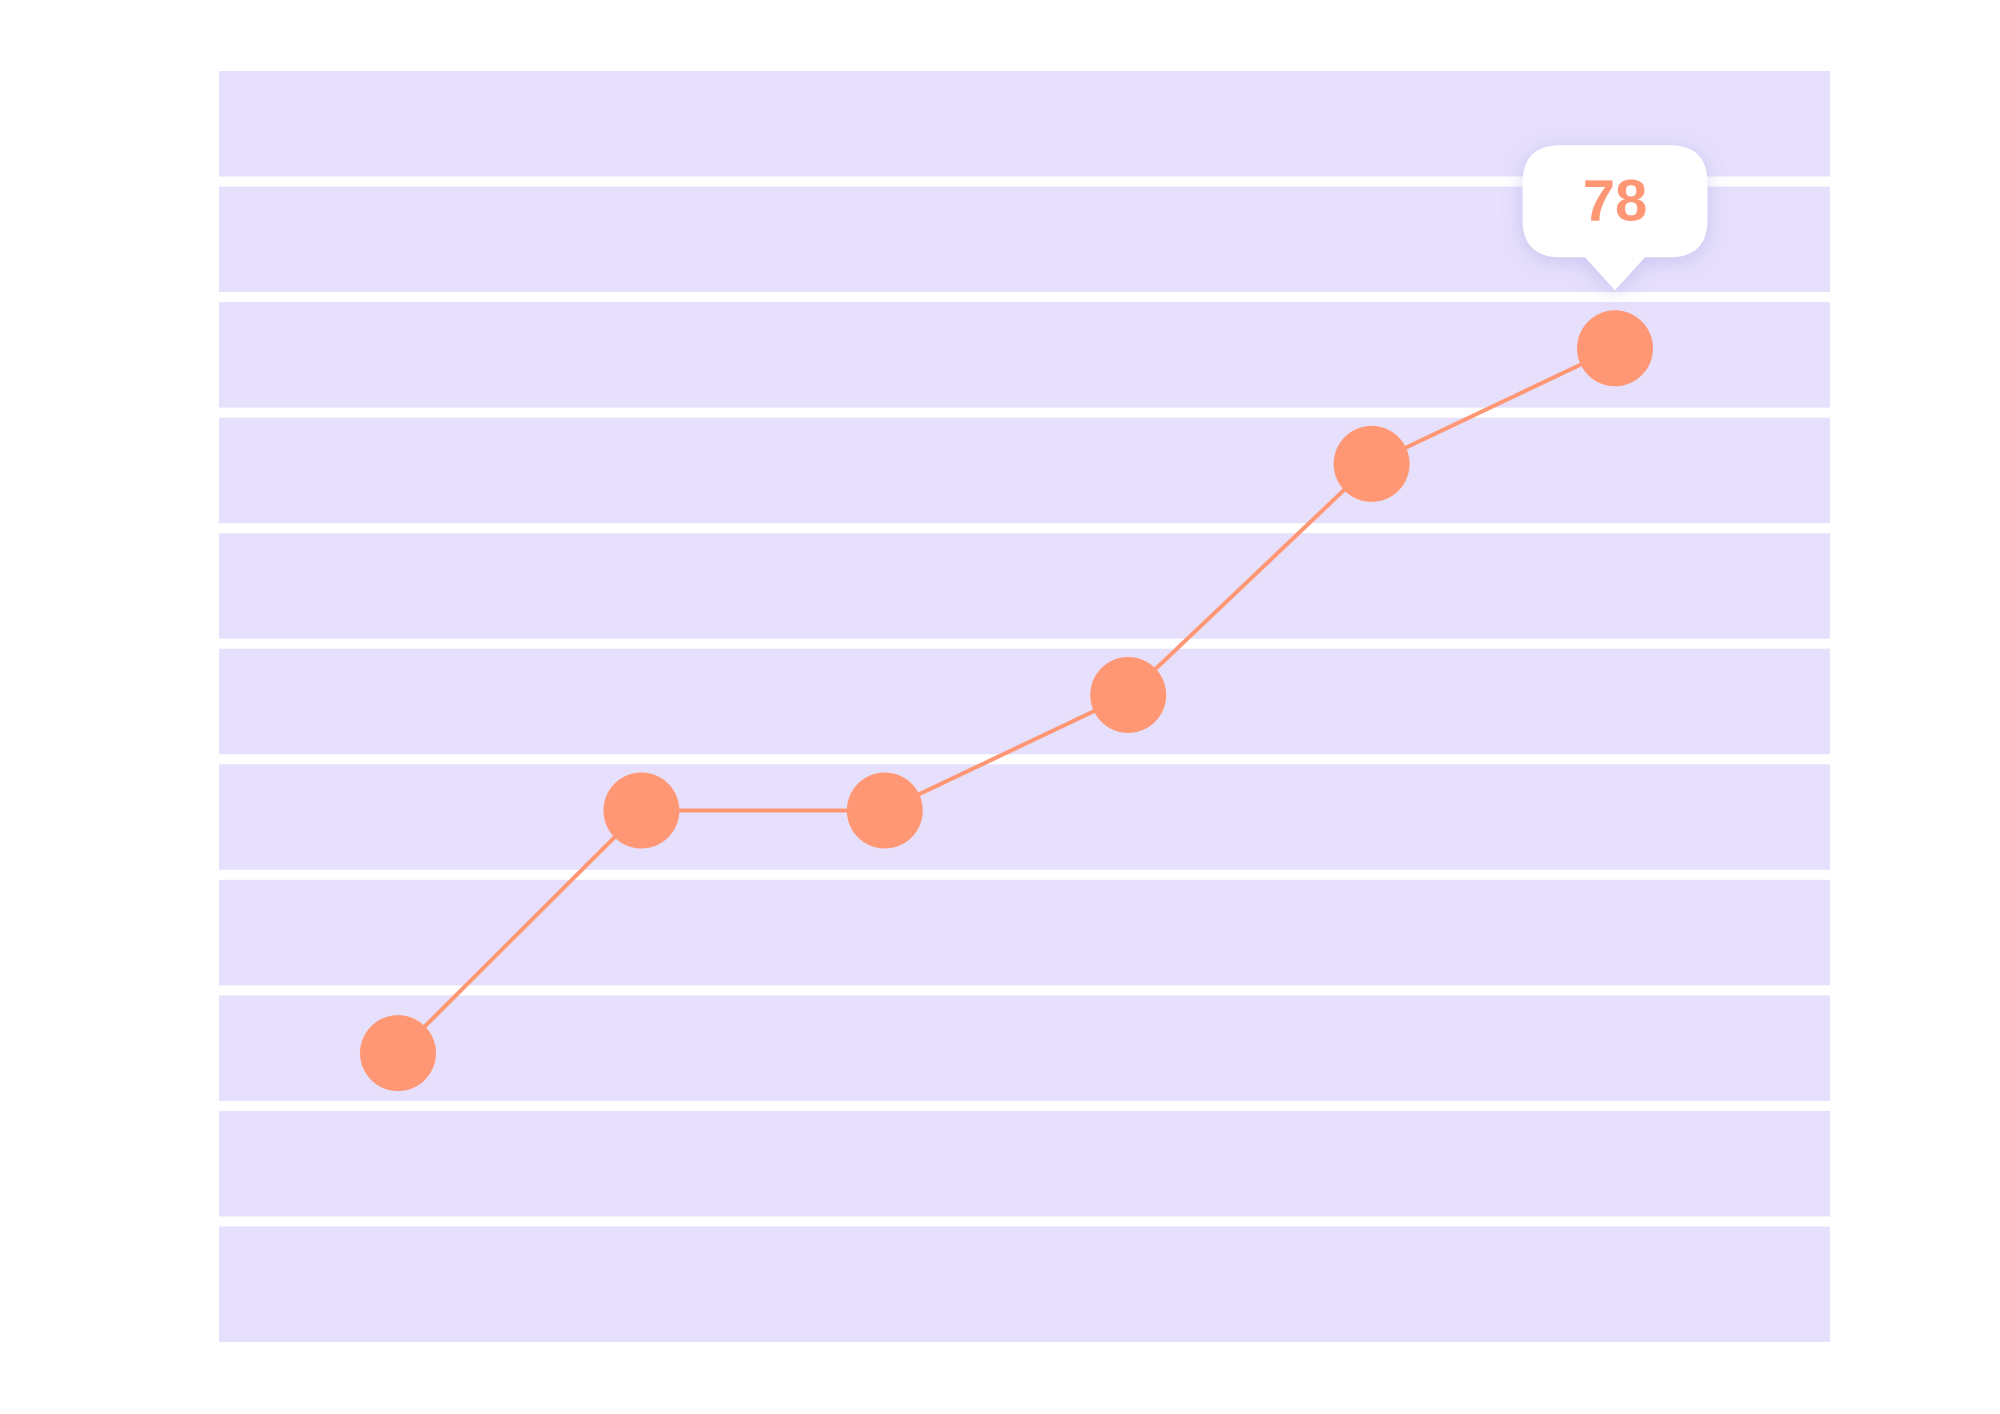  What do you see at coordinates (1615, 201) in the screenshot?
I see `tooltip-value: 78` at bounding box center [1615, 201].